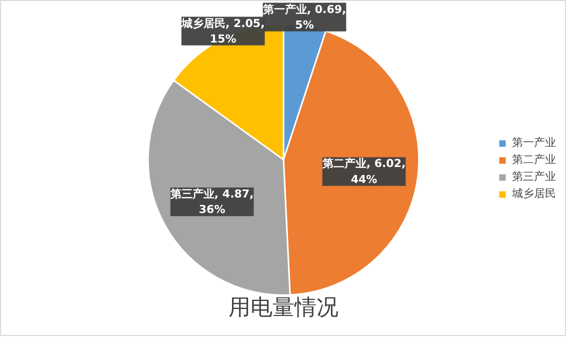 The image size is (568, 338). Describe the element at coordinates (534, 193) in the screenshot. I see `legend-label: 城乡居民` at that location.